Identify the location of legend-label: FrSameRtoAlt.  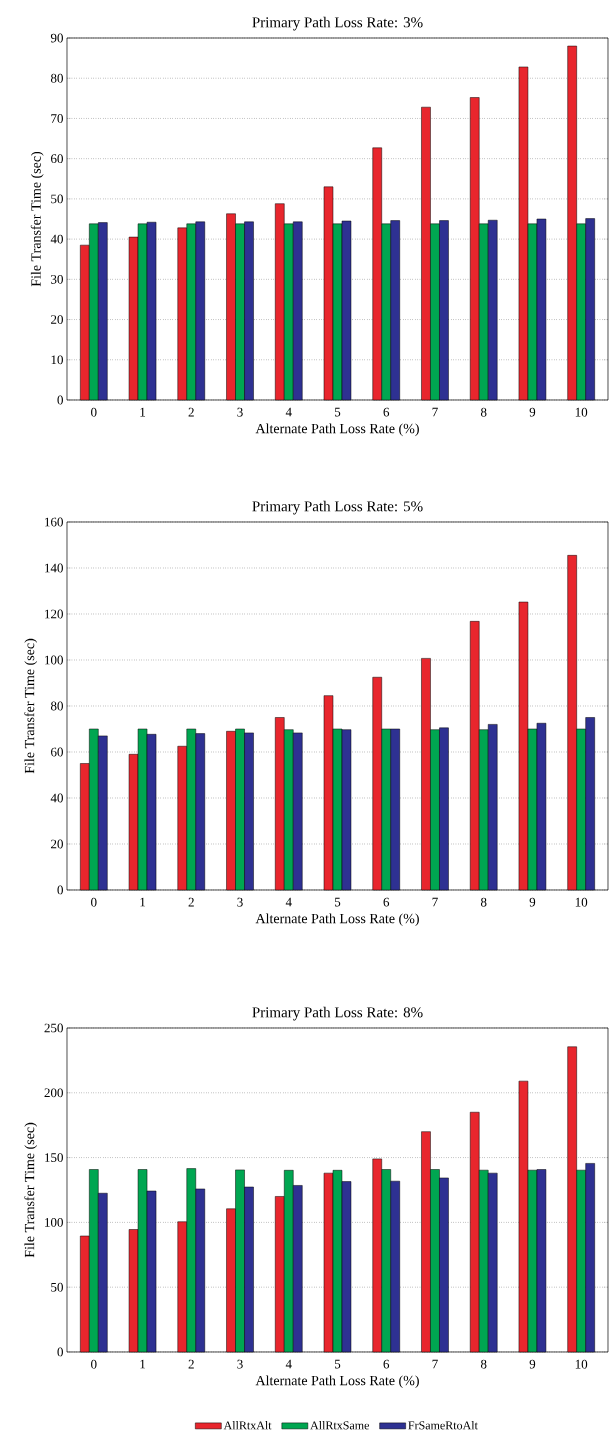
(443, 1425).